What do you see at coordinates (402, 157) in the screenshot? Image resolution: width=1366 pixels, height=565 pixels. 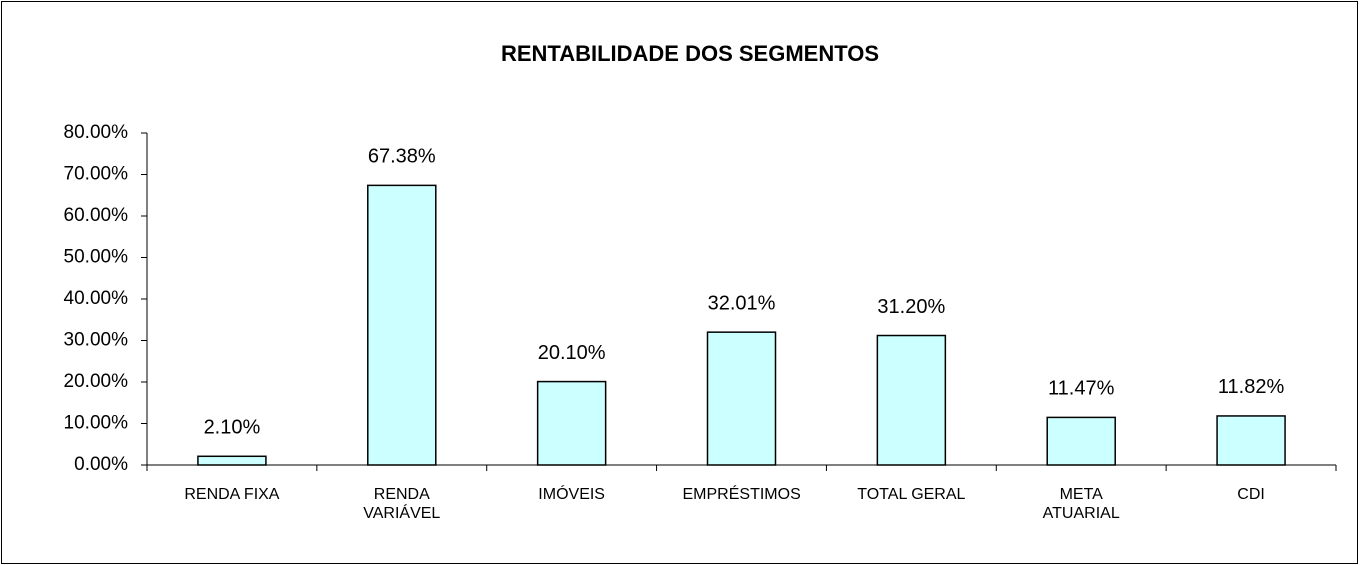 I see `data-label: 67.38%` at bounding box center [402, 157].